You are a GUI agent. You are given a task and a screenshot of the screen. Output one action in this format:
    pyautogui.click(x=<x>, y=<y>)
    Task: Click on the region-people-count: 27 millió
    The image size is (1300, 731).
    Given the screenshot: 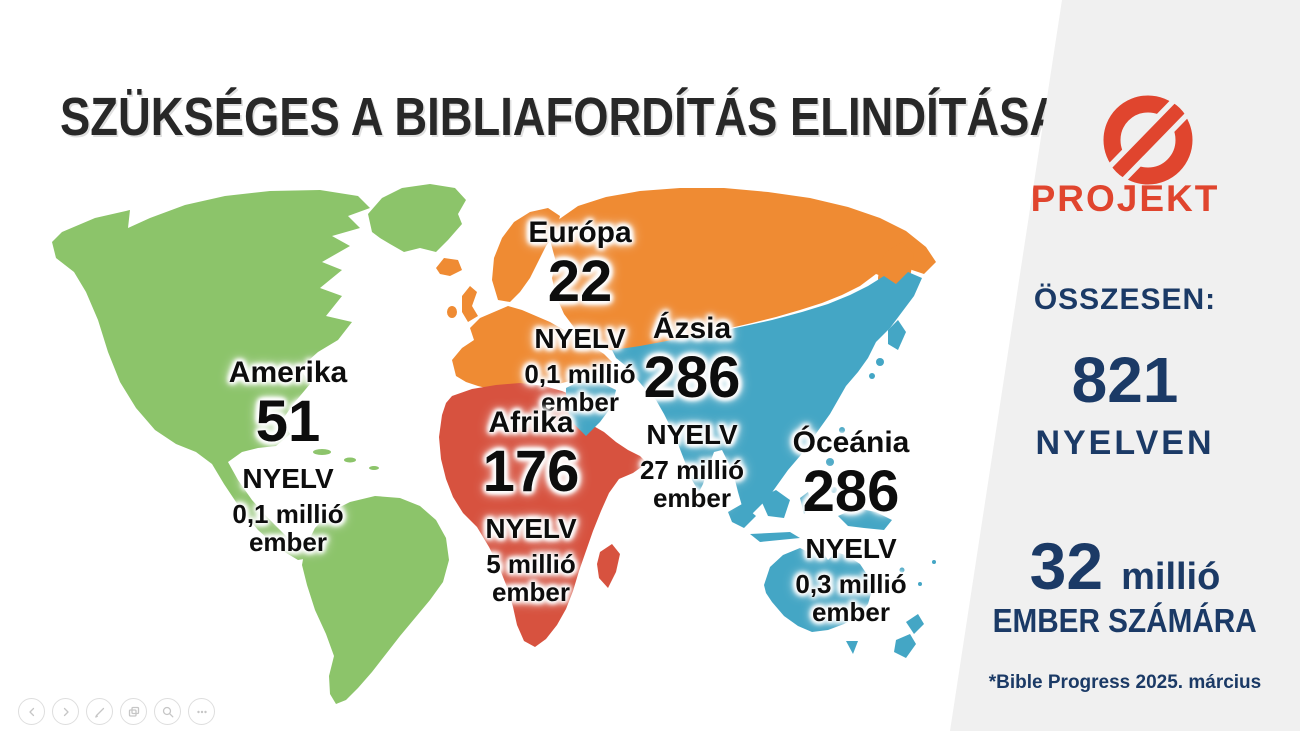 What is the action you would take?
    pyautogui.click(x=692, y=470)
    